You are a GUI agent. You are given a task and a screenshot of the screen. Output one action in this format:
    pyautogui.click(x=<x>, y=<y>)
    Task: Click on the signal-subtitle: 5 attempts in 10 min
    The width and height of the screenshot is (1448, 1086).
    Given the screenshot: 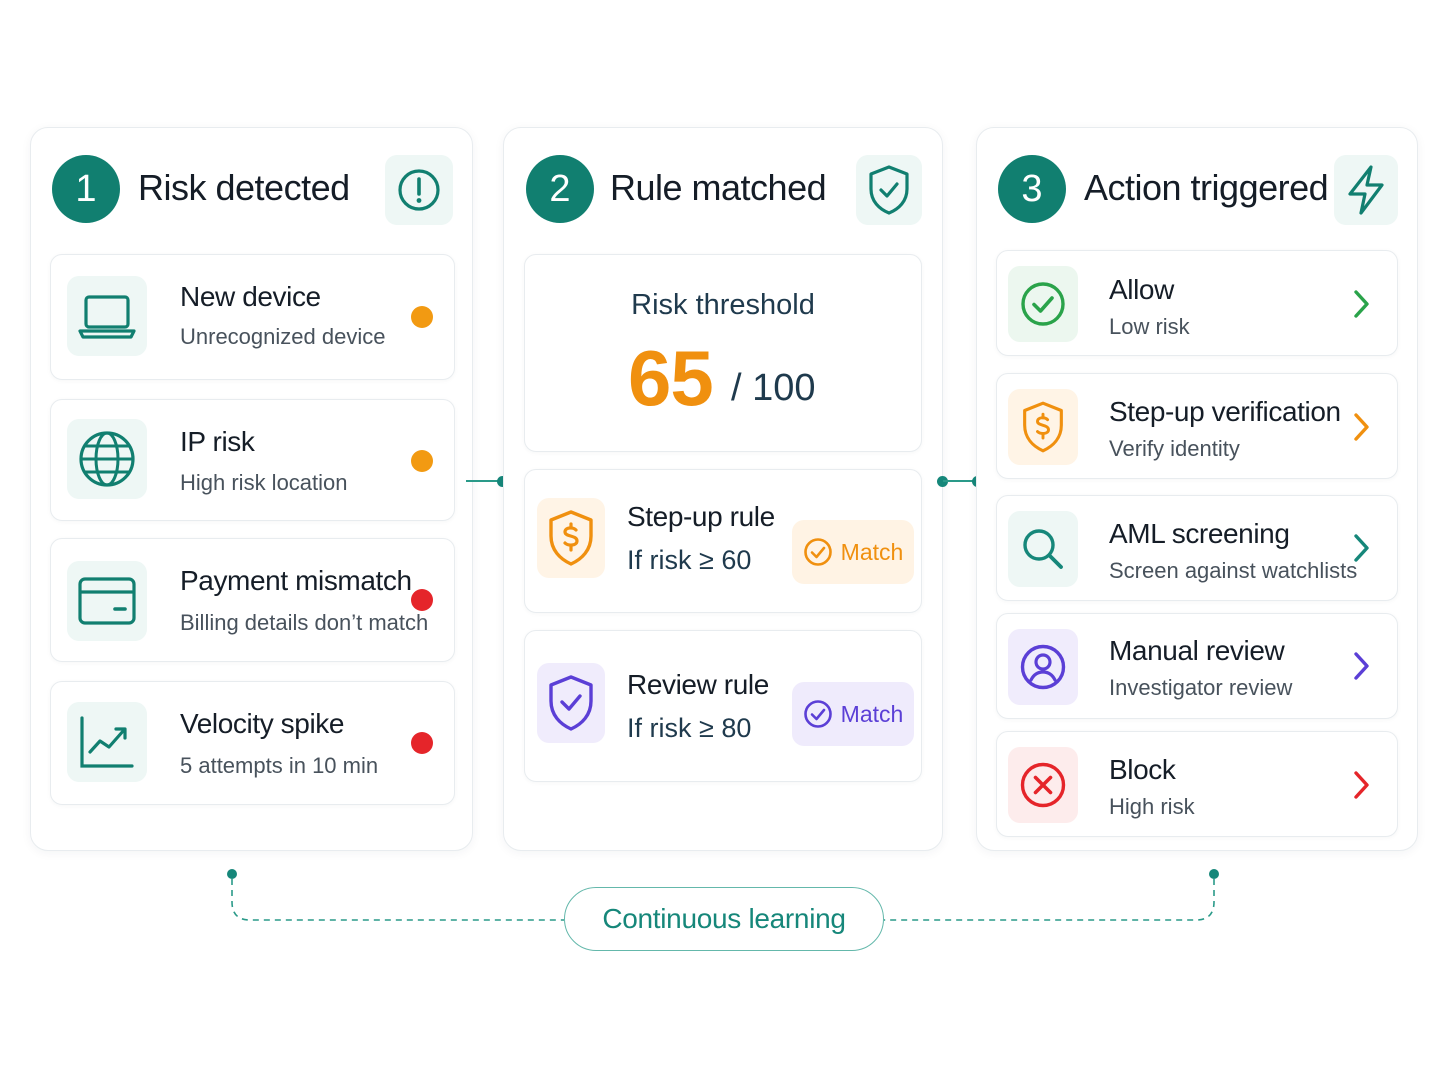 What is the action you would take?
    pyautogui.click(x=279, y=765)
    